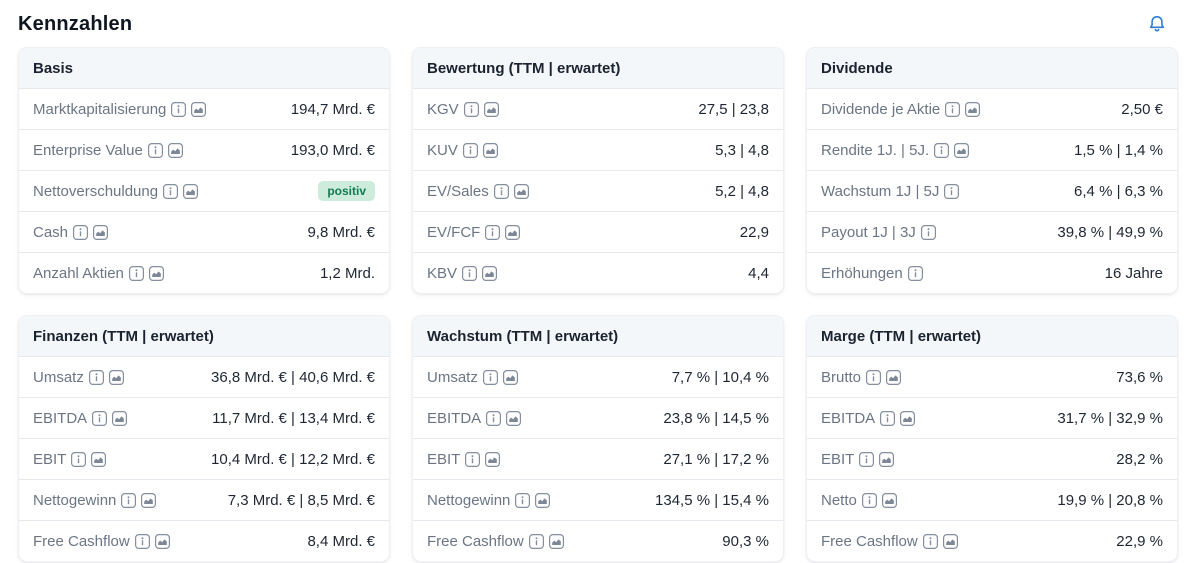  I want to click on metric-label: Nettoverschuldung, so click(96, 191).